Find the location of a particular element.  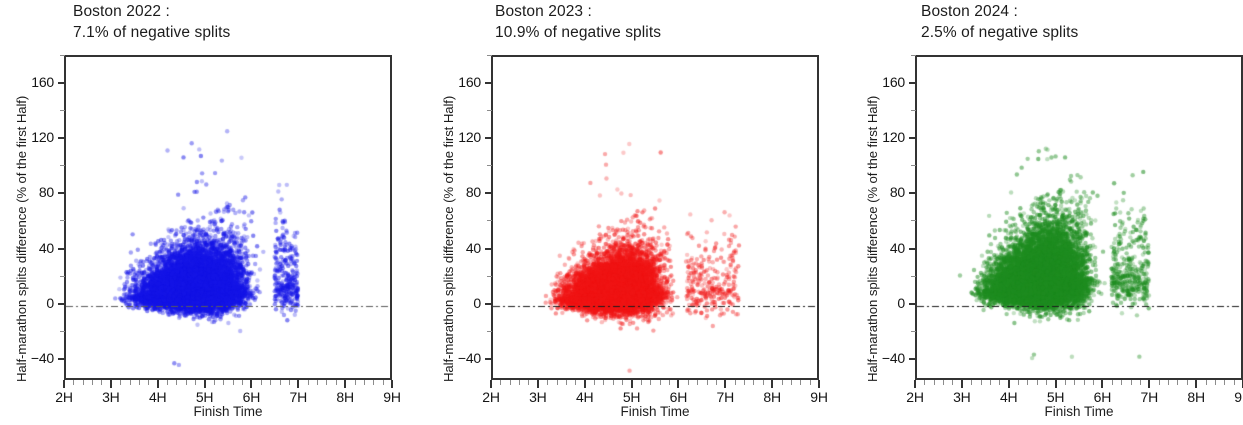

x-tick-label: 7H is located at coordinates (298, 397).